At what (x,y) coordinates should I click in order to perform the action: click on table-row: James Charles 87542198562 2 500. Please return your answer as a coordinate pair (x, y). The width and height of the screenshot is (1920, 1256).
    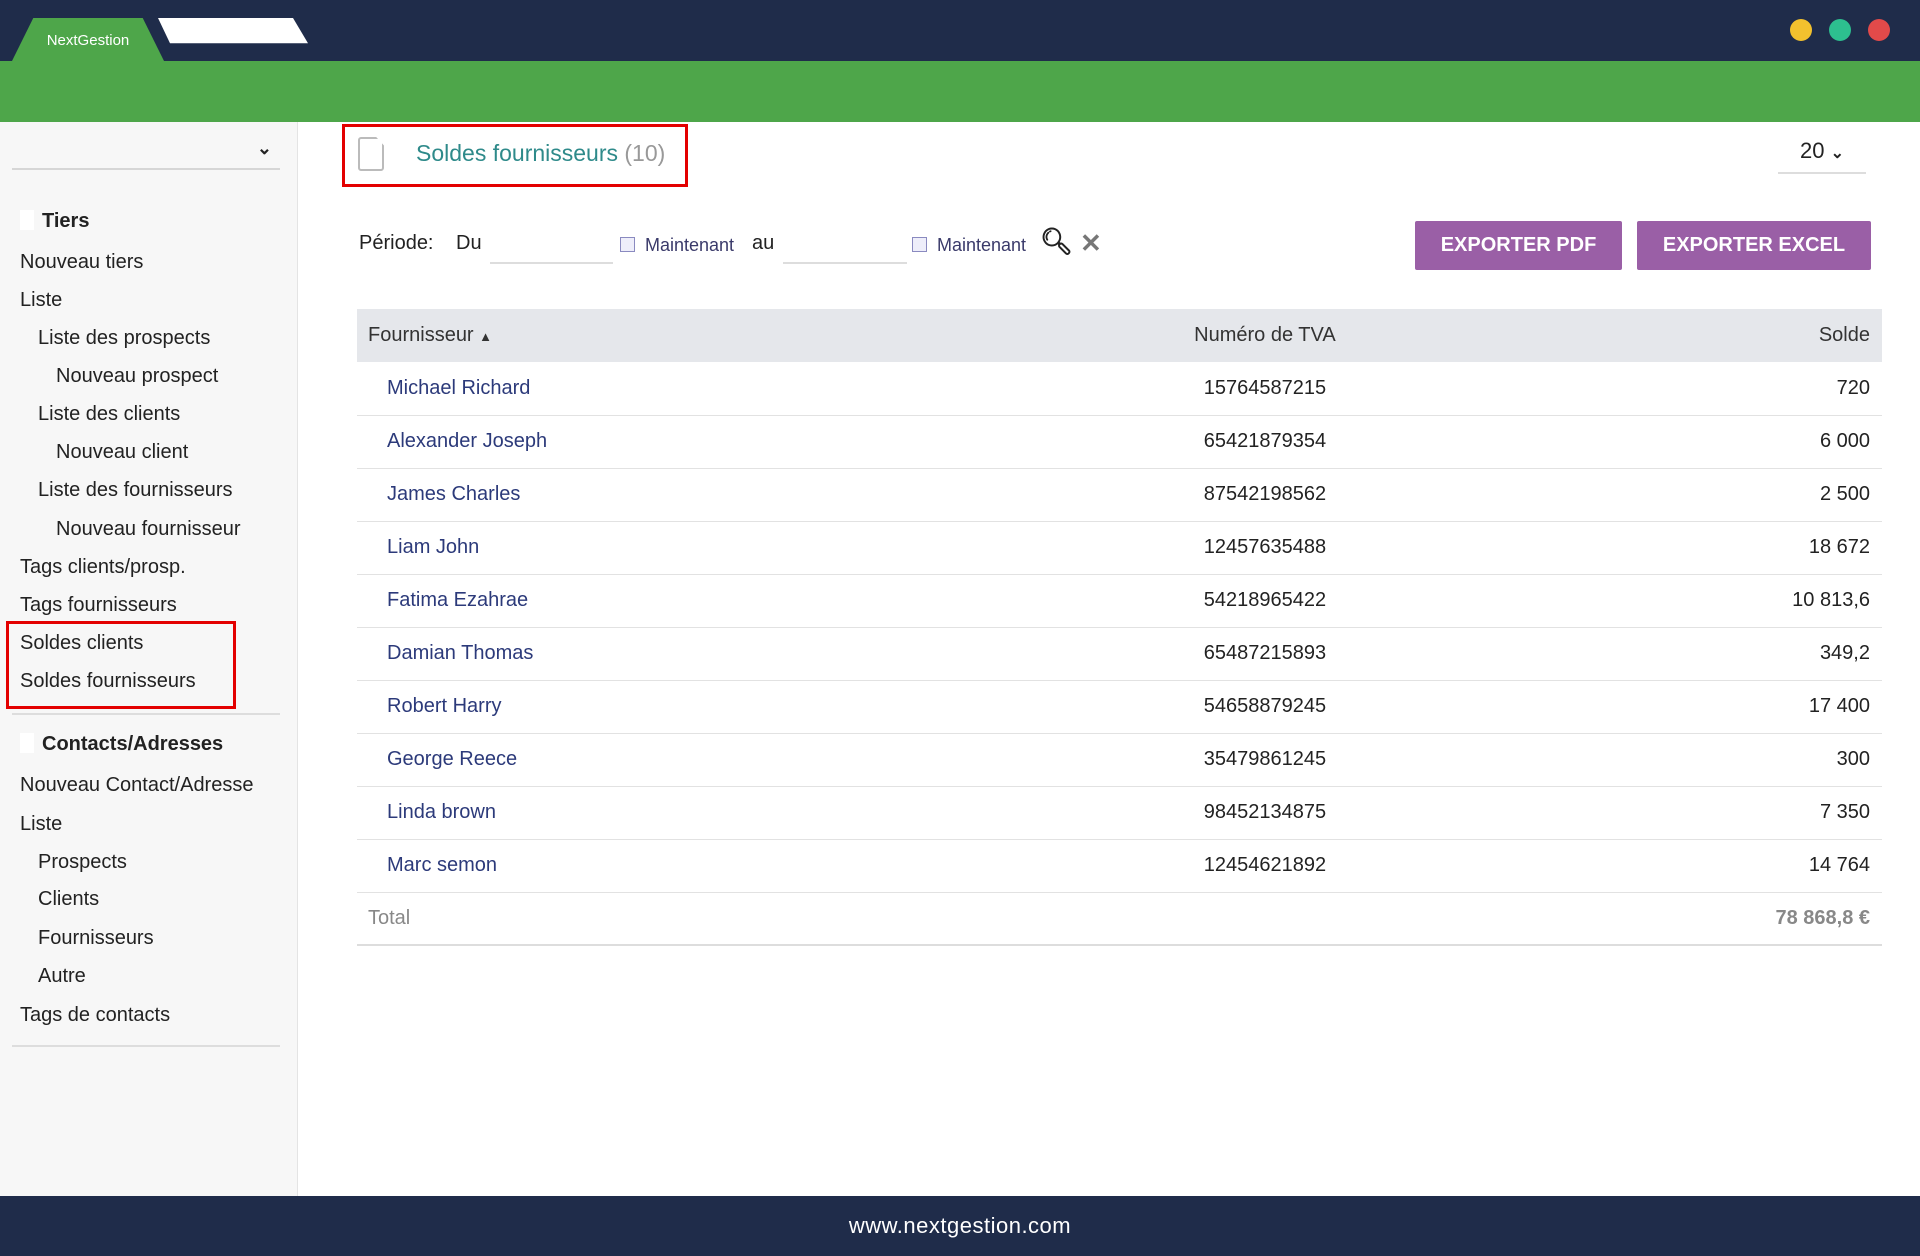
    Looking at the image, I should click on (1119, 495).